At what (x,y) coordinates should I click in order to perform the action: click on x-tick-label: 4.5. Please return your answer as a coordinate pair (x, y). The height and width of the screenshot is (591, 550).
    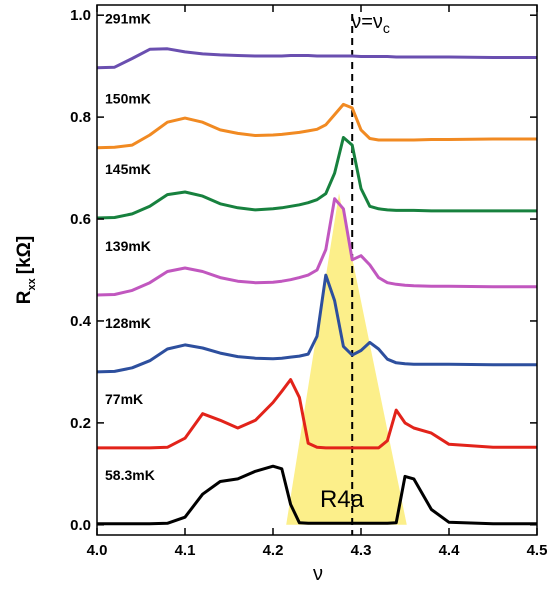
    Looking at the image, I should click on (537, 550).